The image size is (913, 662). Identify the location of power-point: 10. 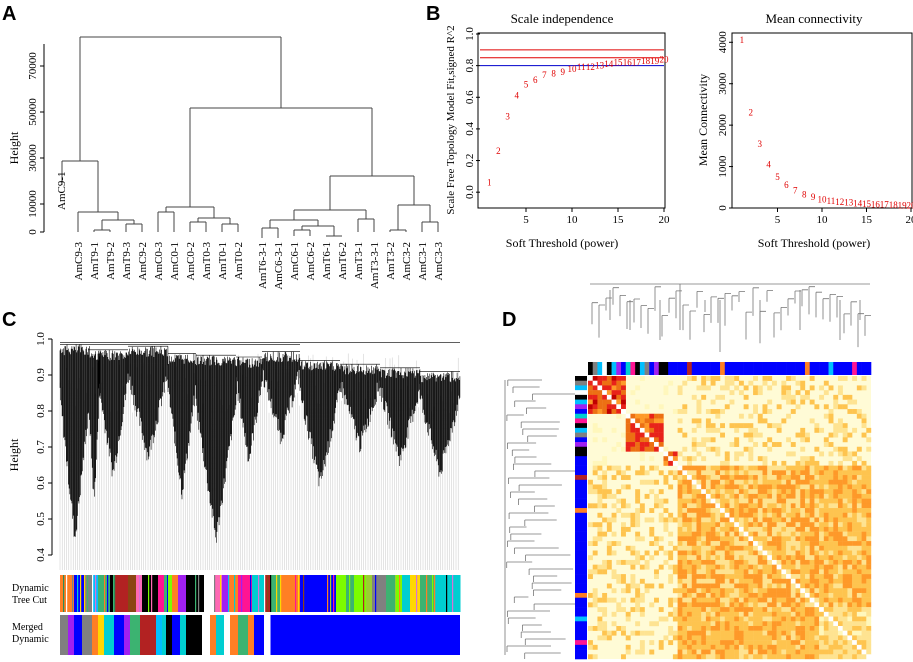
(573, 69).